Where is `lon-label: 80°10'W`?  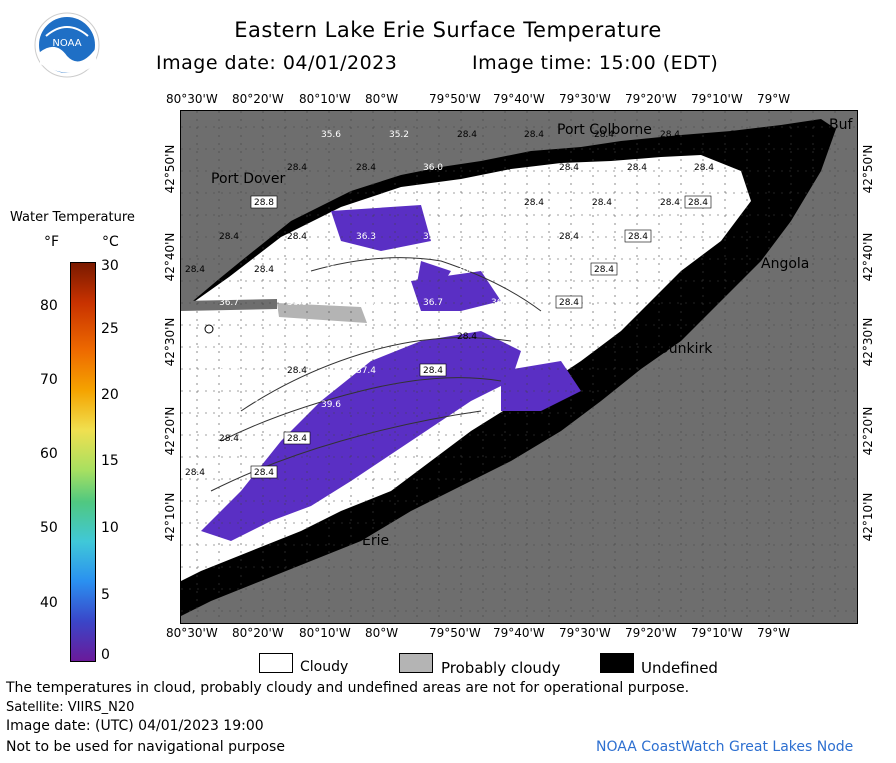
lon-label: 80°10'W is located at coordinates (325, 633).